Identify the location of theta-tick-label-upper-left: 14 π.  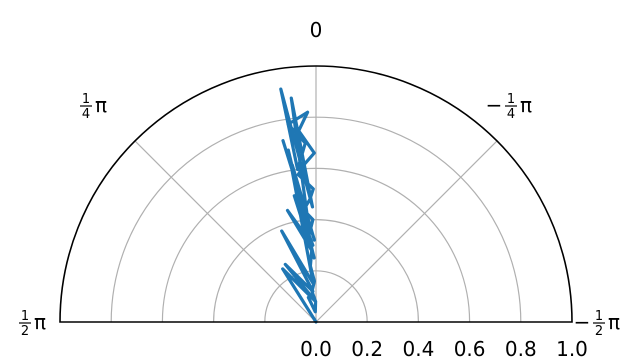
(93, 107).